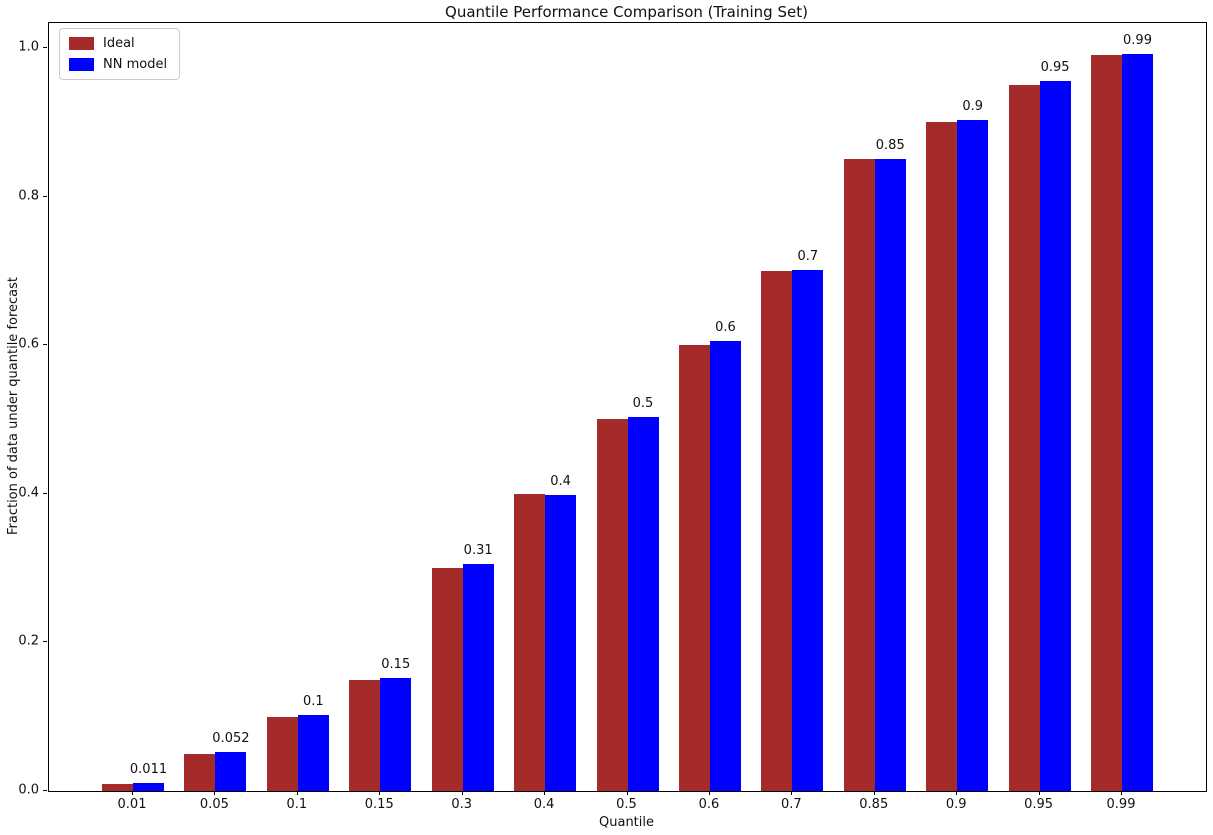 The width and height of the screenshot is (1213, 835). Describe the element at coordinates (478, 677) in the screenshot. I see `bar-nn-model-0.3` at that location.